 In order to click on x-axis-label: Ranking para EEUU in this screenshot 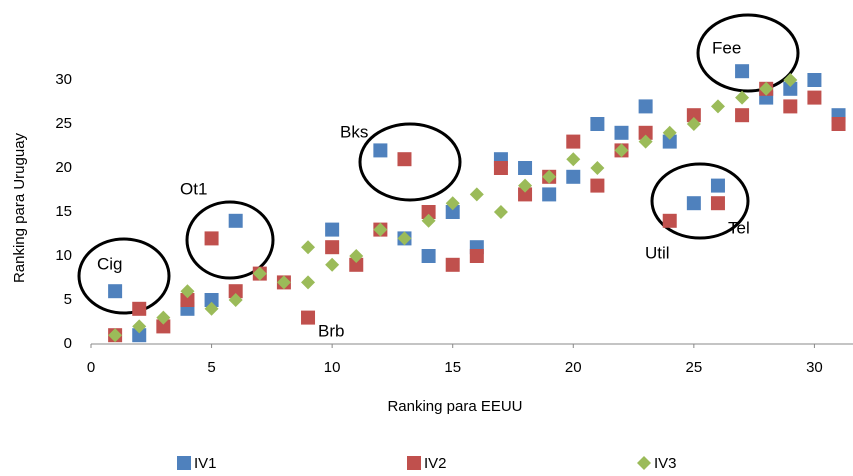, I will do `click(454, 406)`.